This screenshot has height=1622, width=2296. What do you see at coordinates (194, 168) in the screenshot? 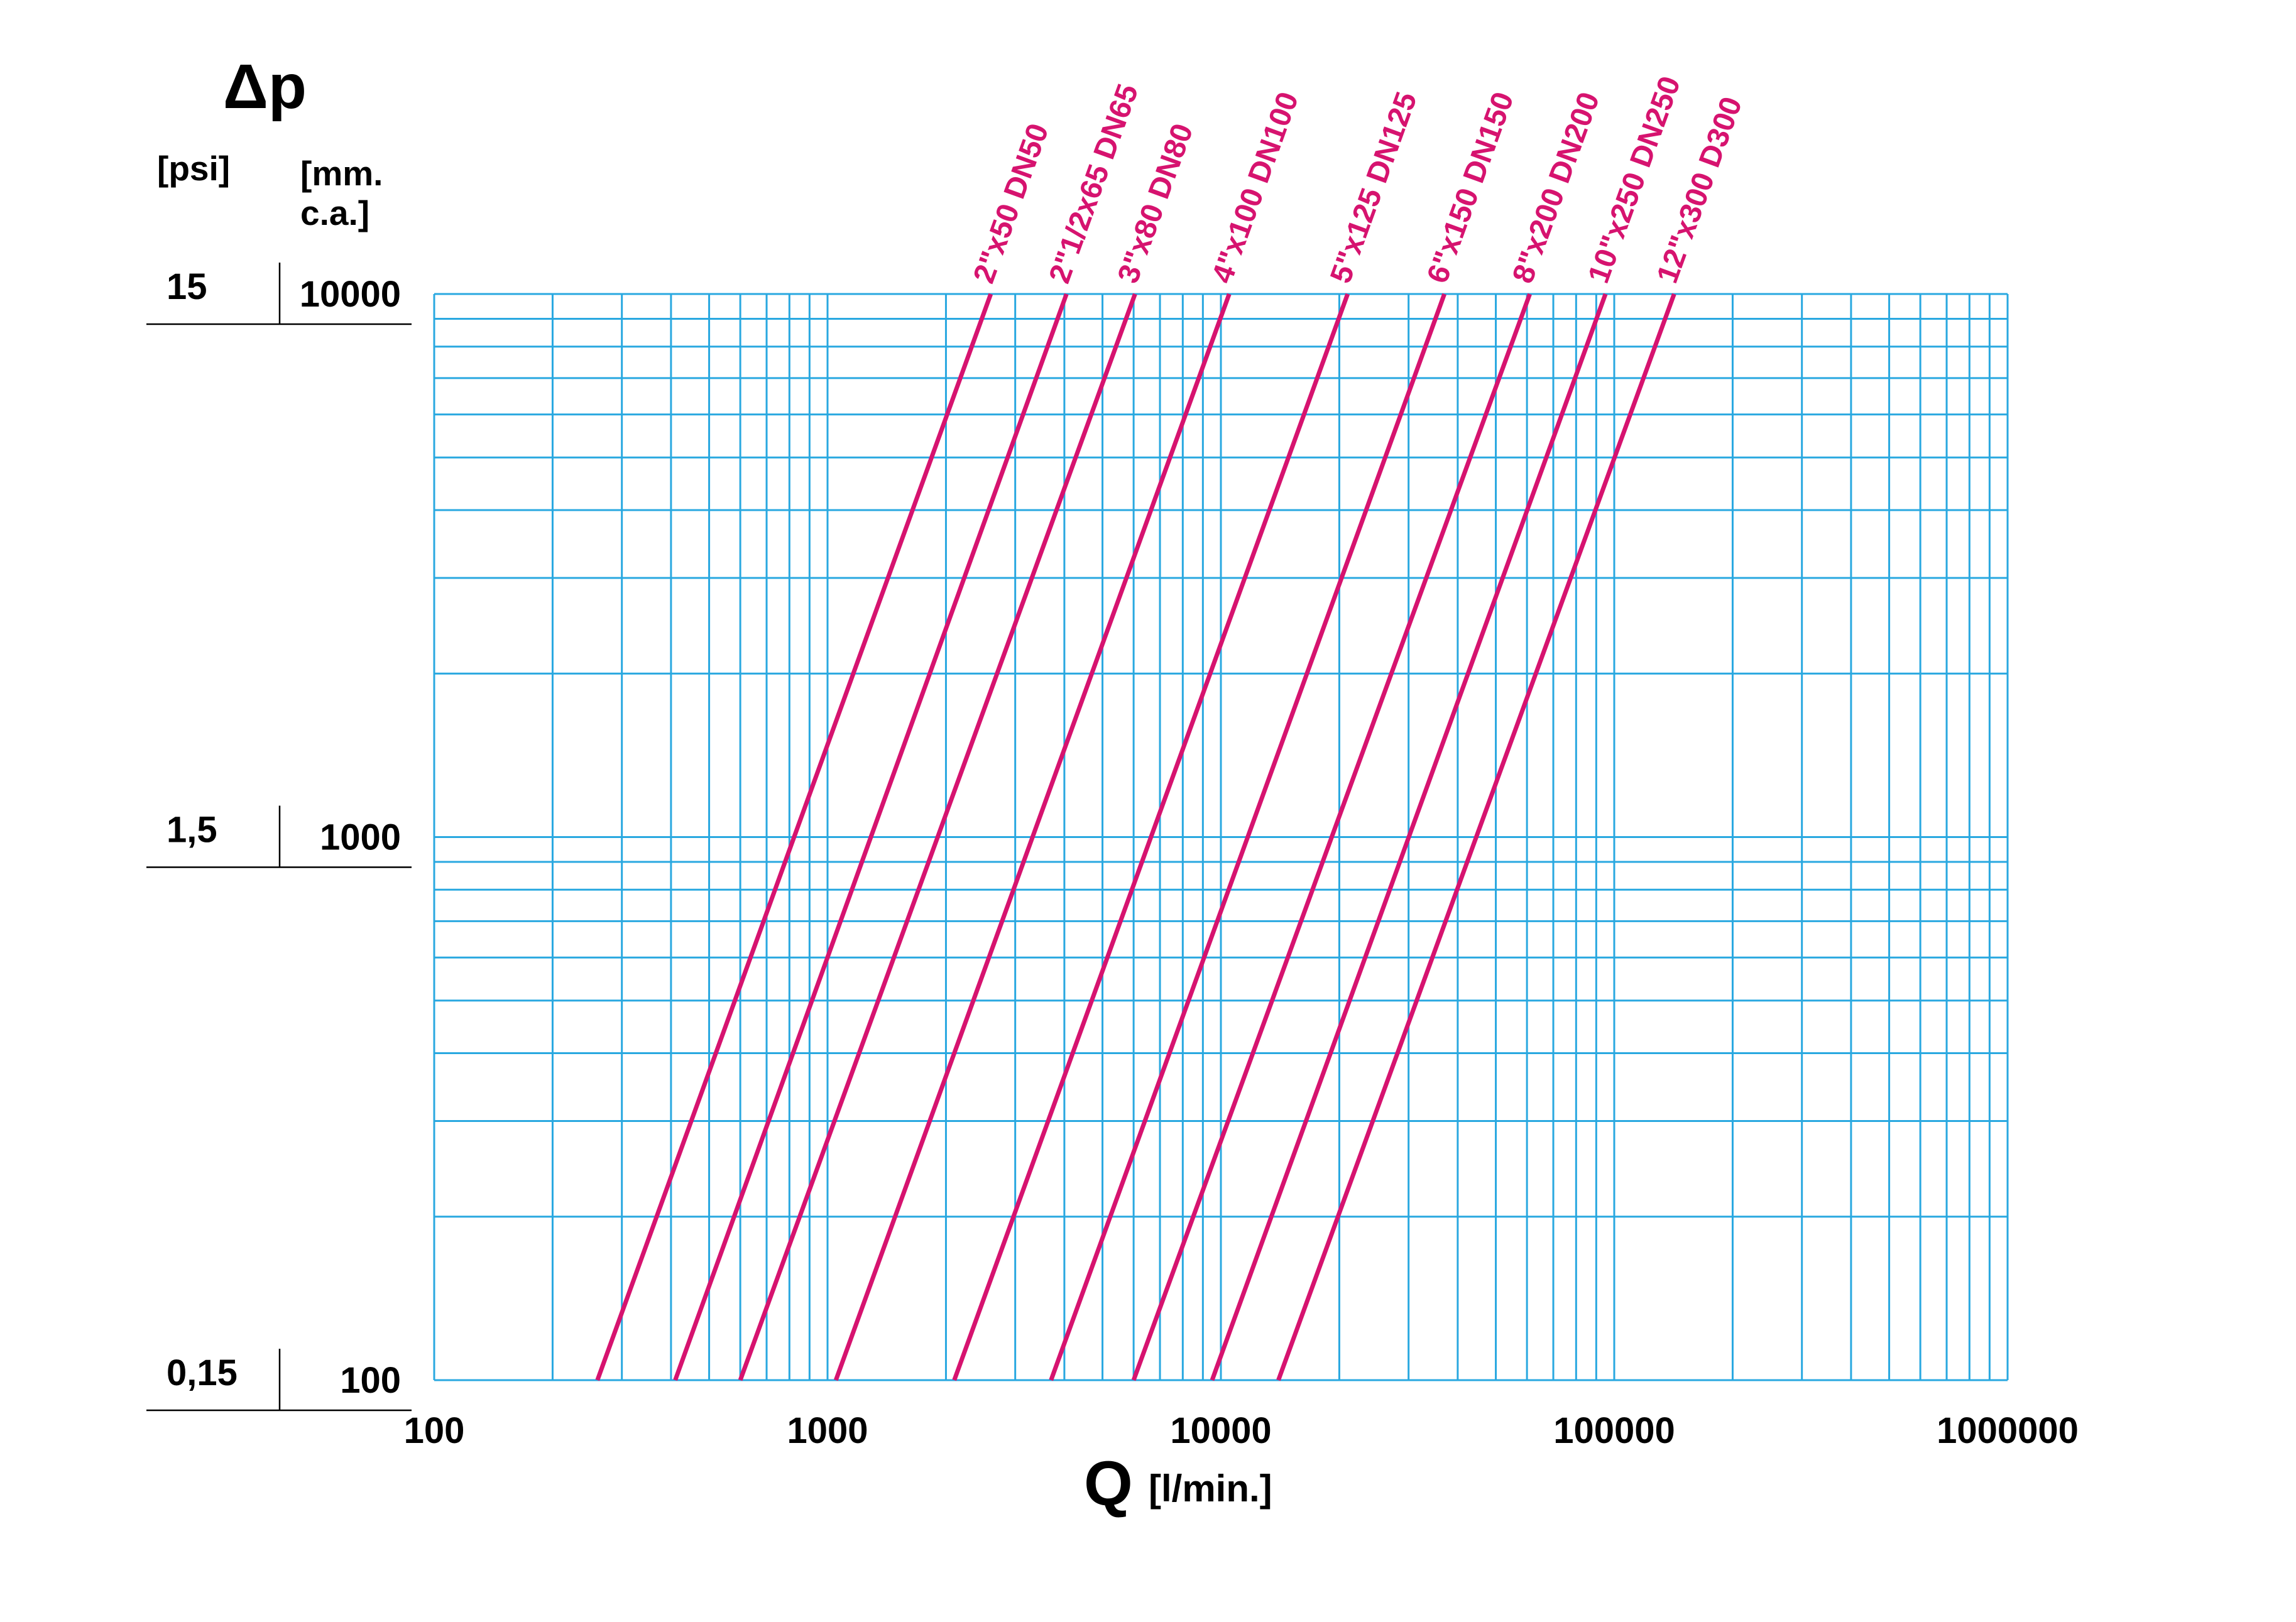
I see `psi-unit-label: [psi]` at bounding box center [194, 168].